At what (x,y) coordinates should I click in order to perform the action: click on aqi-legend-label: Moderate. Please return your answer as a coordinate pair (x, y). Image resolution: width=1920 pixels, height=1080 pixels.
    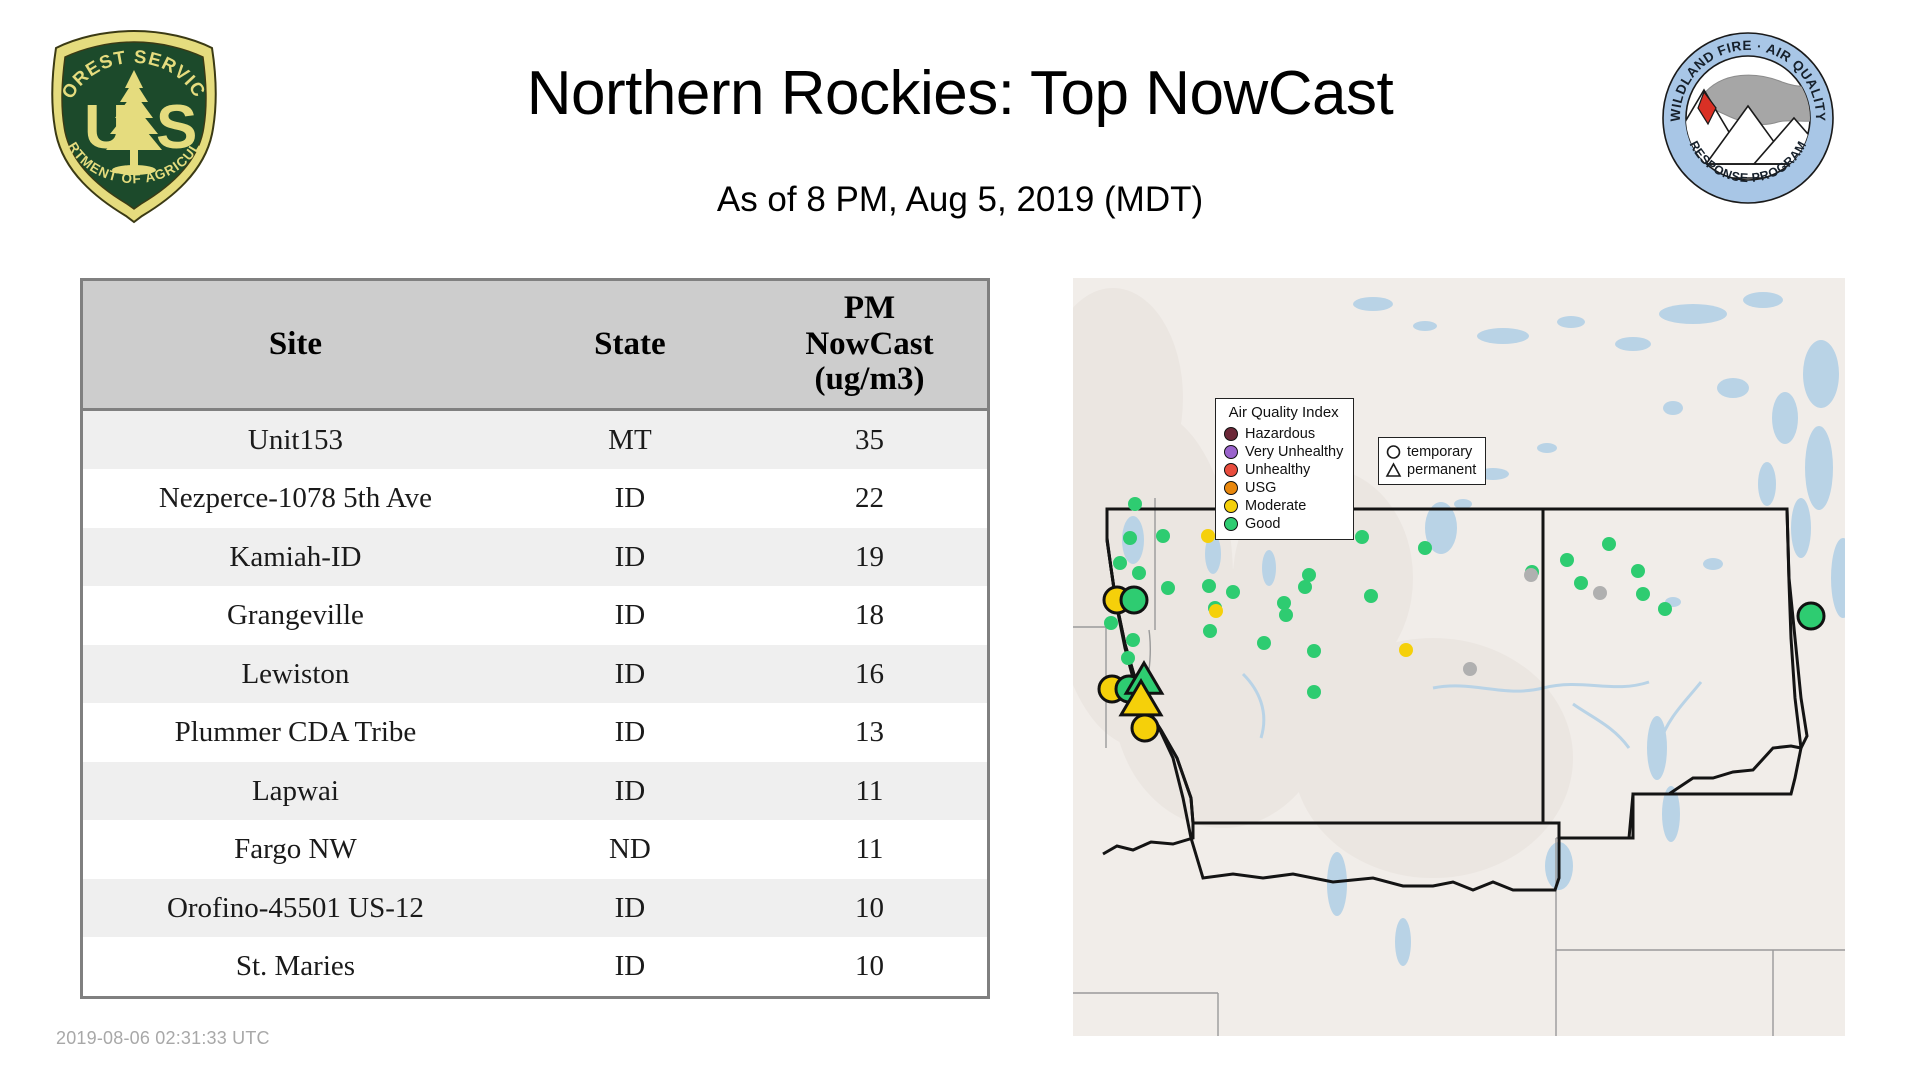
    Looking at the image, I should click on (1276, 505).